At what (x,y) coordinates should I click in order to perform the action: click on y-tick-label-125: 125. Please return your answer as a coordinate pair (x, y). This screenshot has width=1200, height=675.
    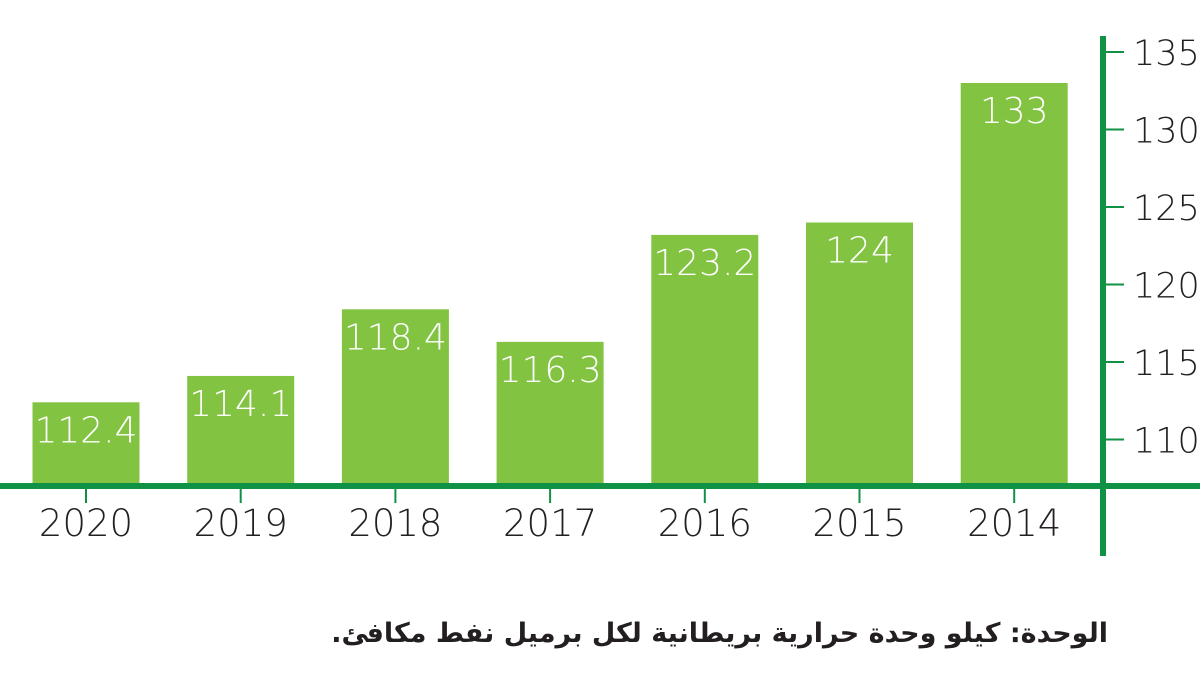
    Looking at the image, I should click on (1166, 209).